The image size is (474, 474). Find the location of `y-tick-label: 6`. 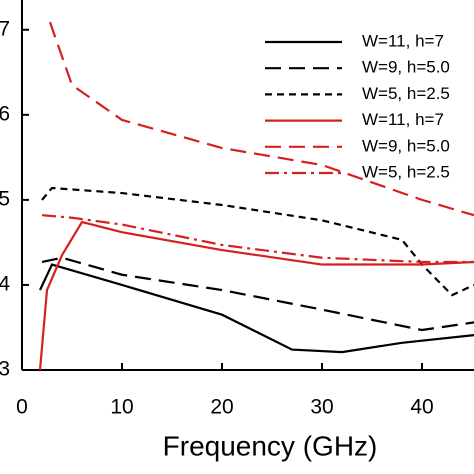

y-tick-label: 6 is located at coordinates (5, 113).